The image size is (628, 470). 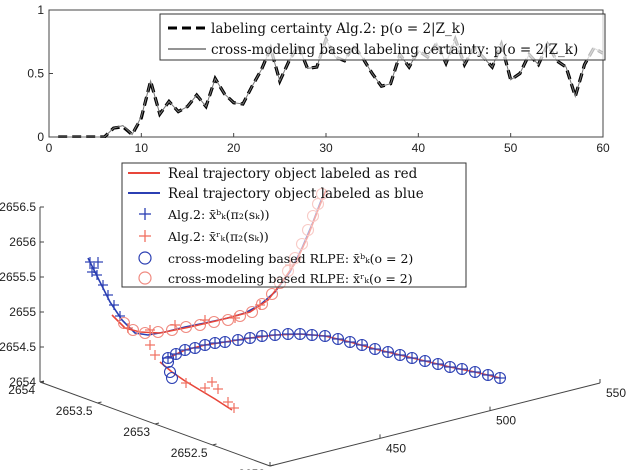 I want to click on legend-label-rlpe-red: cross-modeling based RLPE: x̄ʳₖ(o = 2), so click(x=290, y=278).